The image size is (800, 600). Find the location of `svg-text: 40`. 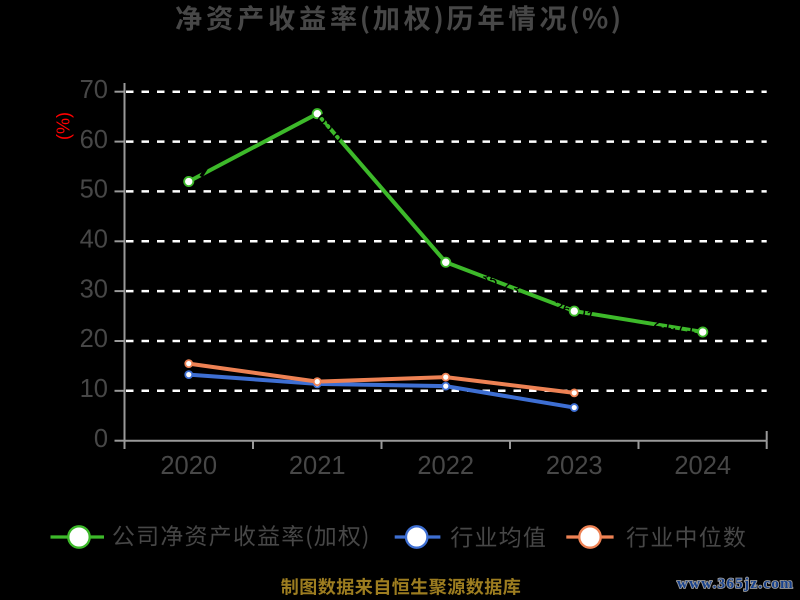

svg-text: 40 is located at coordinates (94, 240).